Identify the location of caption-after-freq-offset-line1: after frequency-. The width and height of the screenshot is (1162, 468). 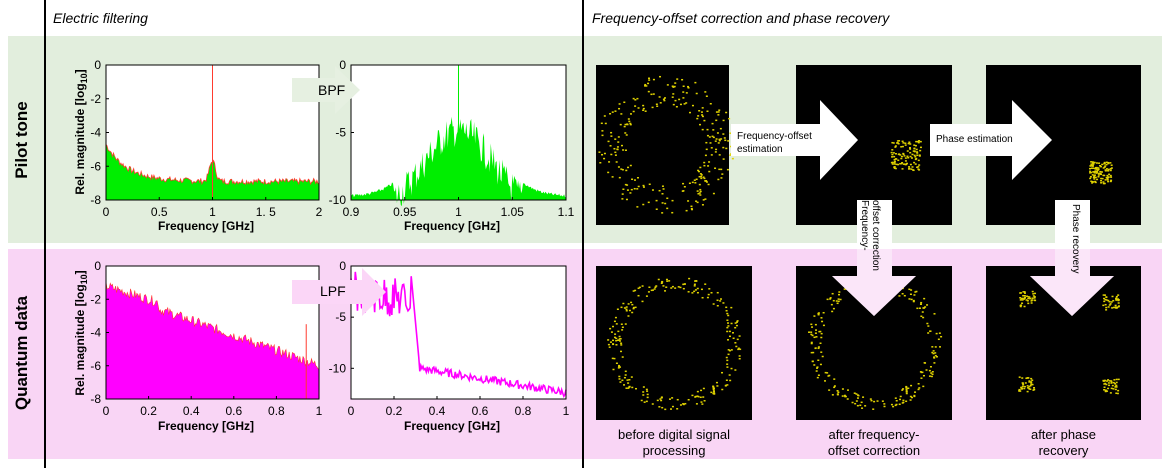
(874, 434).